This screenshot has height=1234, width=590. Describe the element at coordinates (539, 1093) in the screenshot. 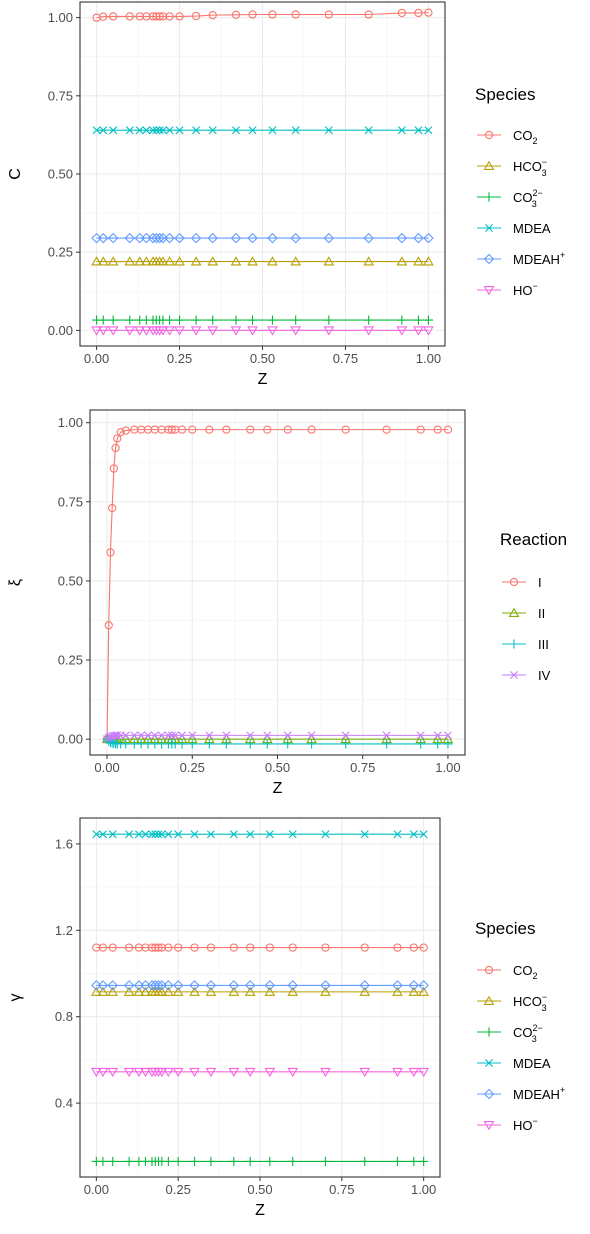

I see `legend-label: MDEAH+` at that location.